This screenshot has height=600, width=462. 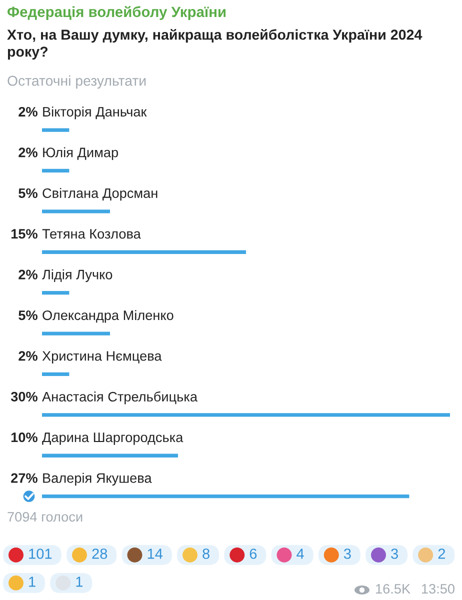 What do you see at coordinates (24, 397) in the screenshot?
I see `data-label: 30%` at bounding box center [24, 397].